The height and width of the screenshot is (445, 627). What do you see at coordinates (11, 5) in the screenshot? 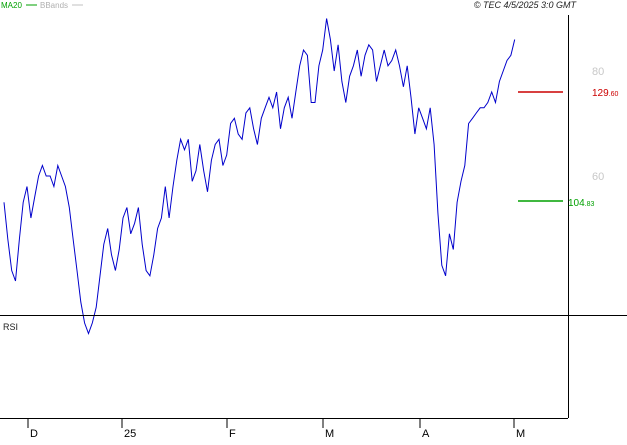
I see `legend-ma20-label: MA20` at bounding box center [11, 5].